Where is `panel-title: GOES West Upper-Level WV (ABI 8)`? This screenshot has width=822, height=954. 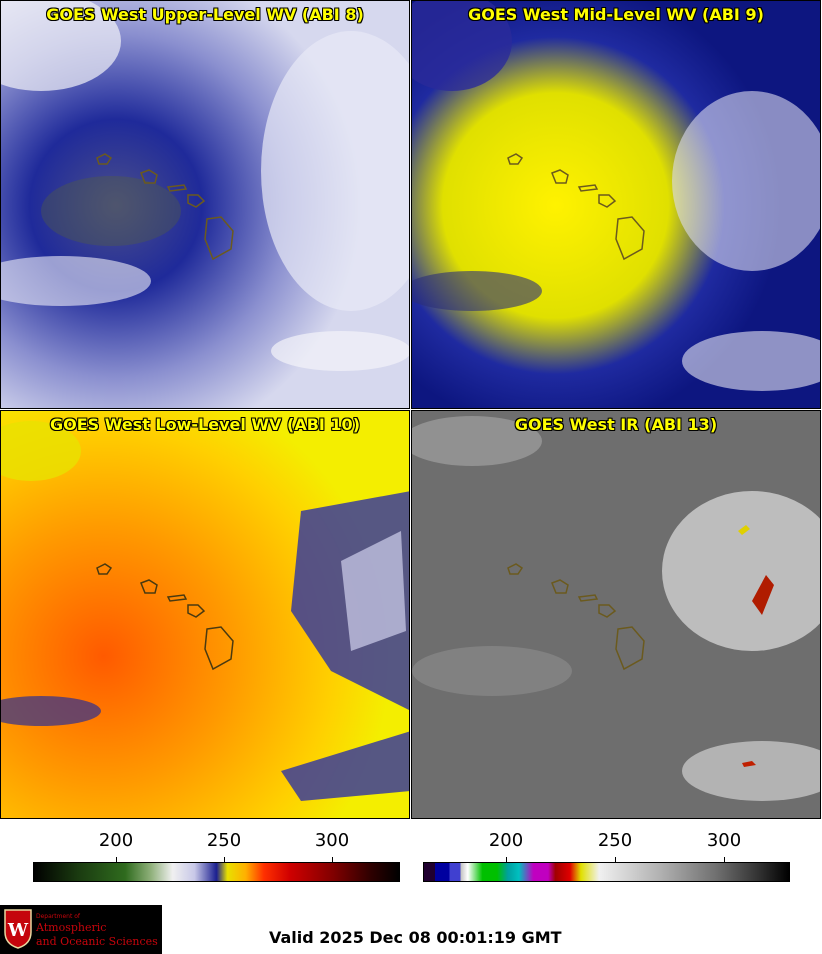 panel-title: GOES West Upper-Level WV (ABI 8) is located at coordinates (205, 14).